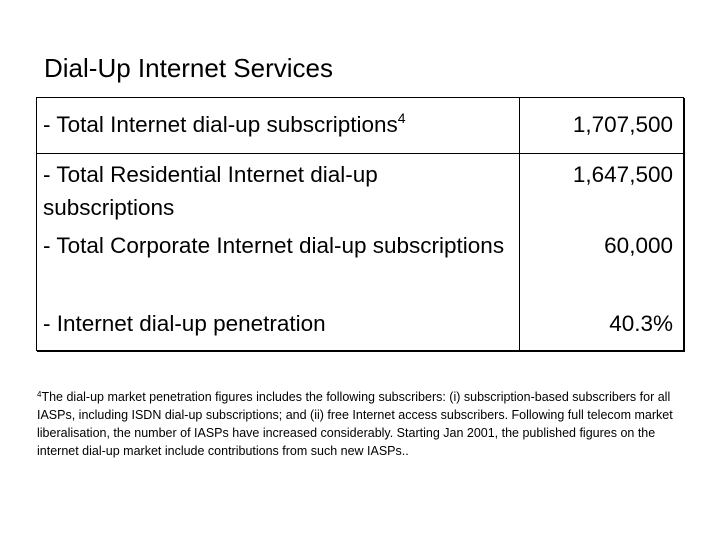 The width and height of the screenshot is (720, 540). Describe the element at coordinates (184, 323) in the screenshot. I see `row-label: - Internet dial-up penetration` at that location.